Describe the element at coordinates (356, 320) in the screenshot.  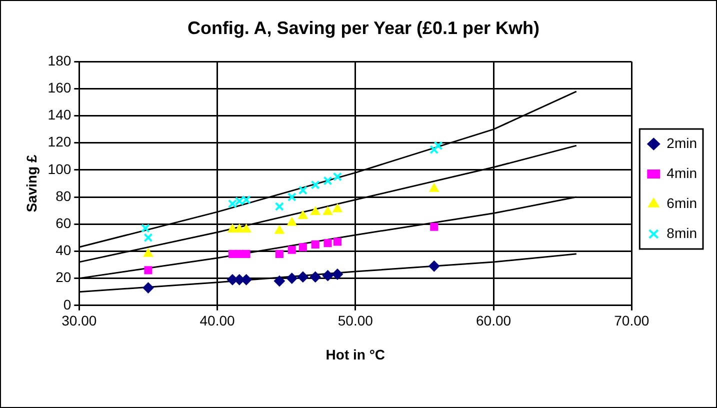
I see `x-tick-label: 50.00` at that location.